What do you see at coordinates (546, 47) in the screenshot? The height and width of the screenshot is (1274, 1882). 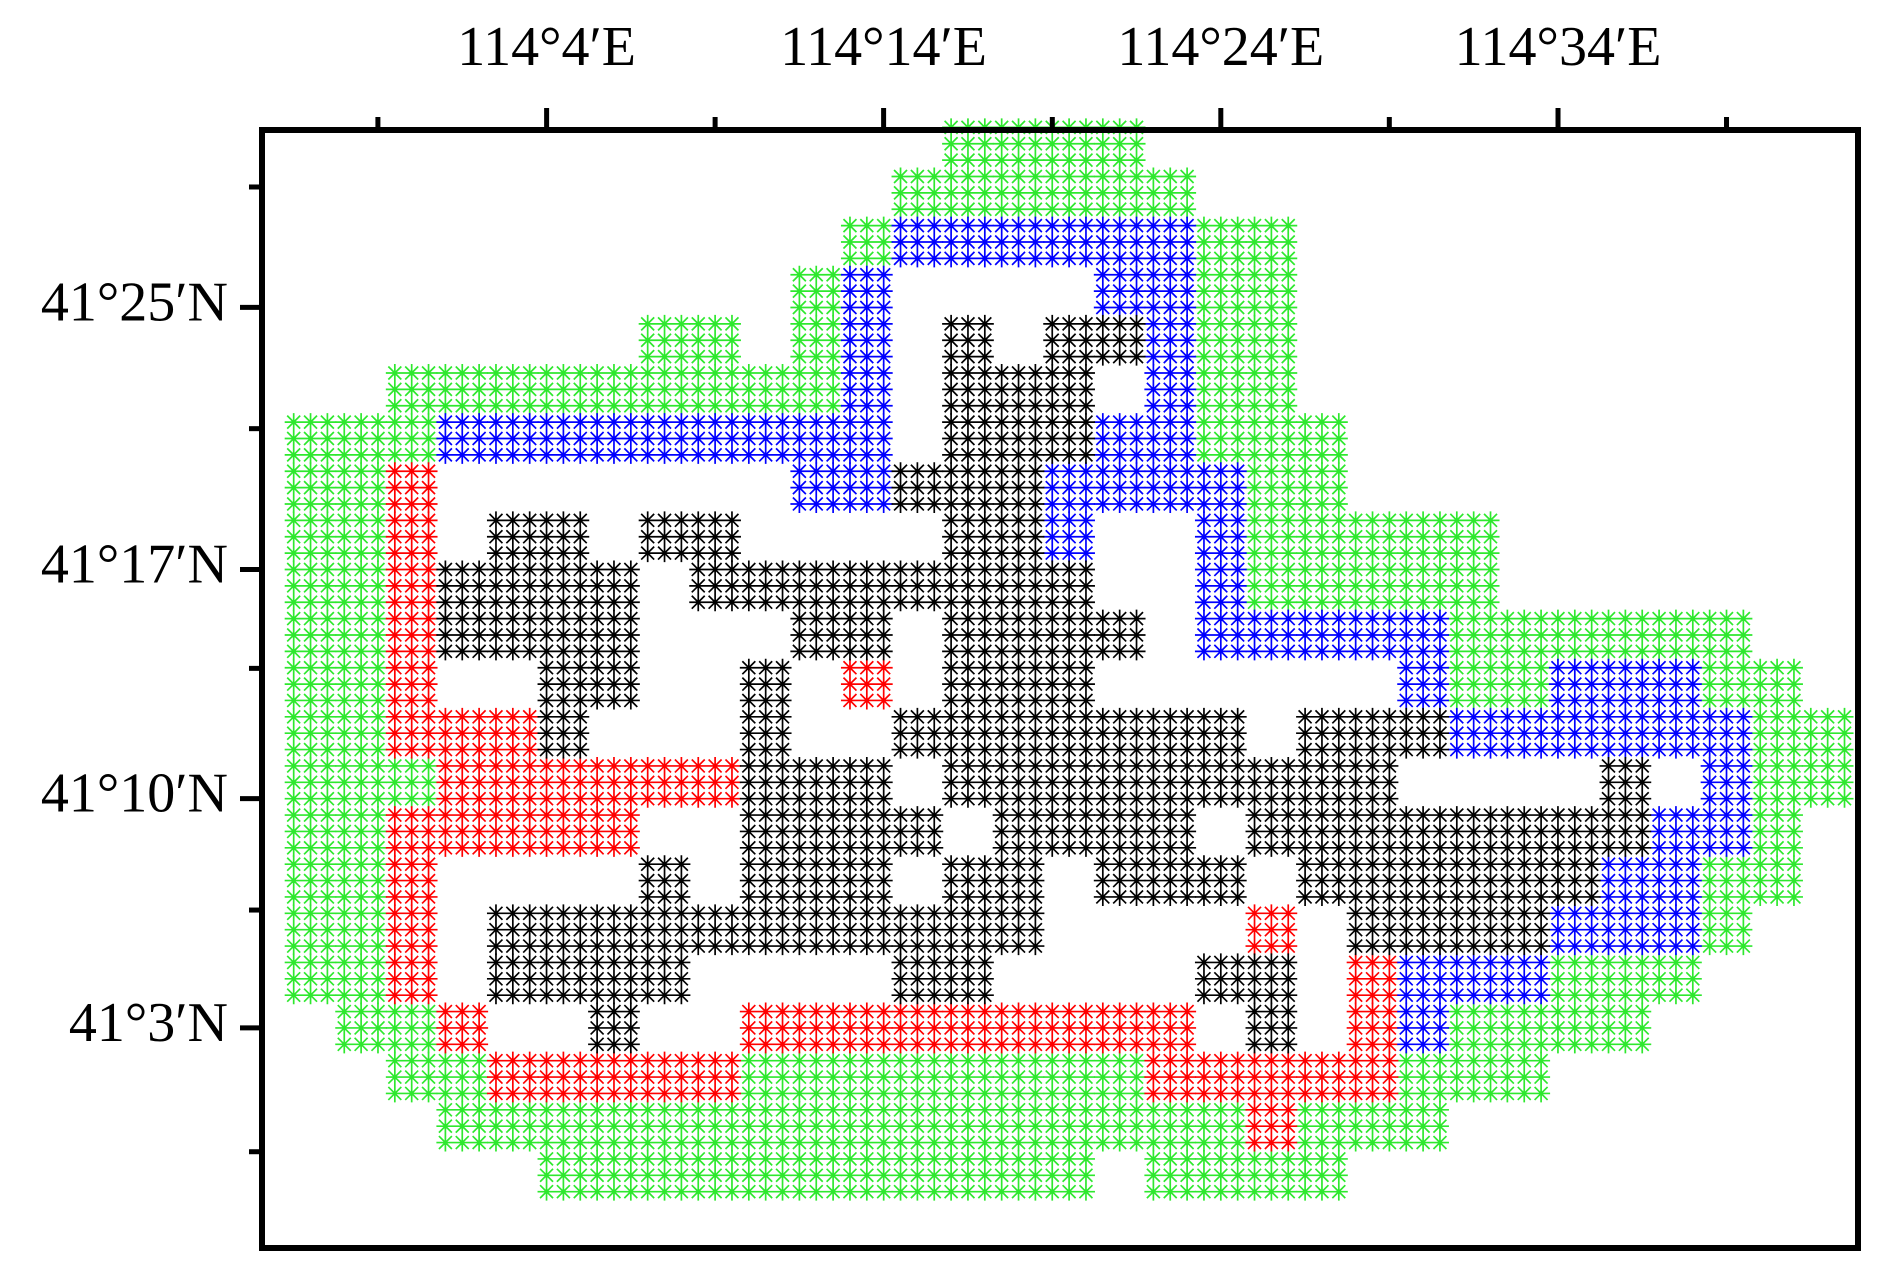 I see `x-tick-label: 114°4′E` at bounding box center [546, 47].